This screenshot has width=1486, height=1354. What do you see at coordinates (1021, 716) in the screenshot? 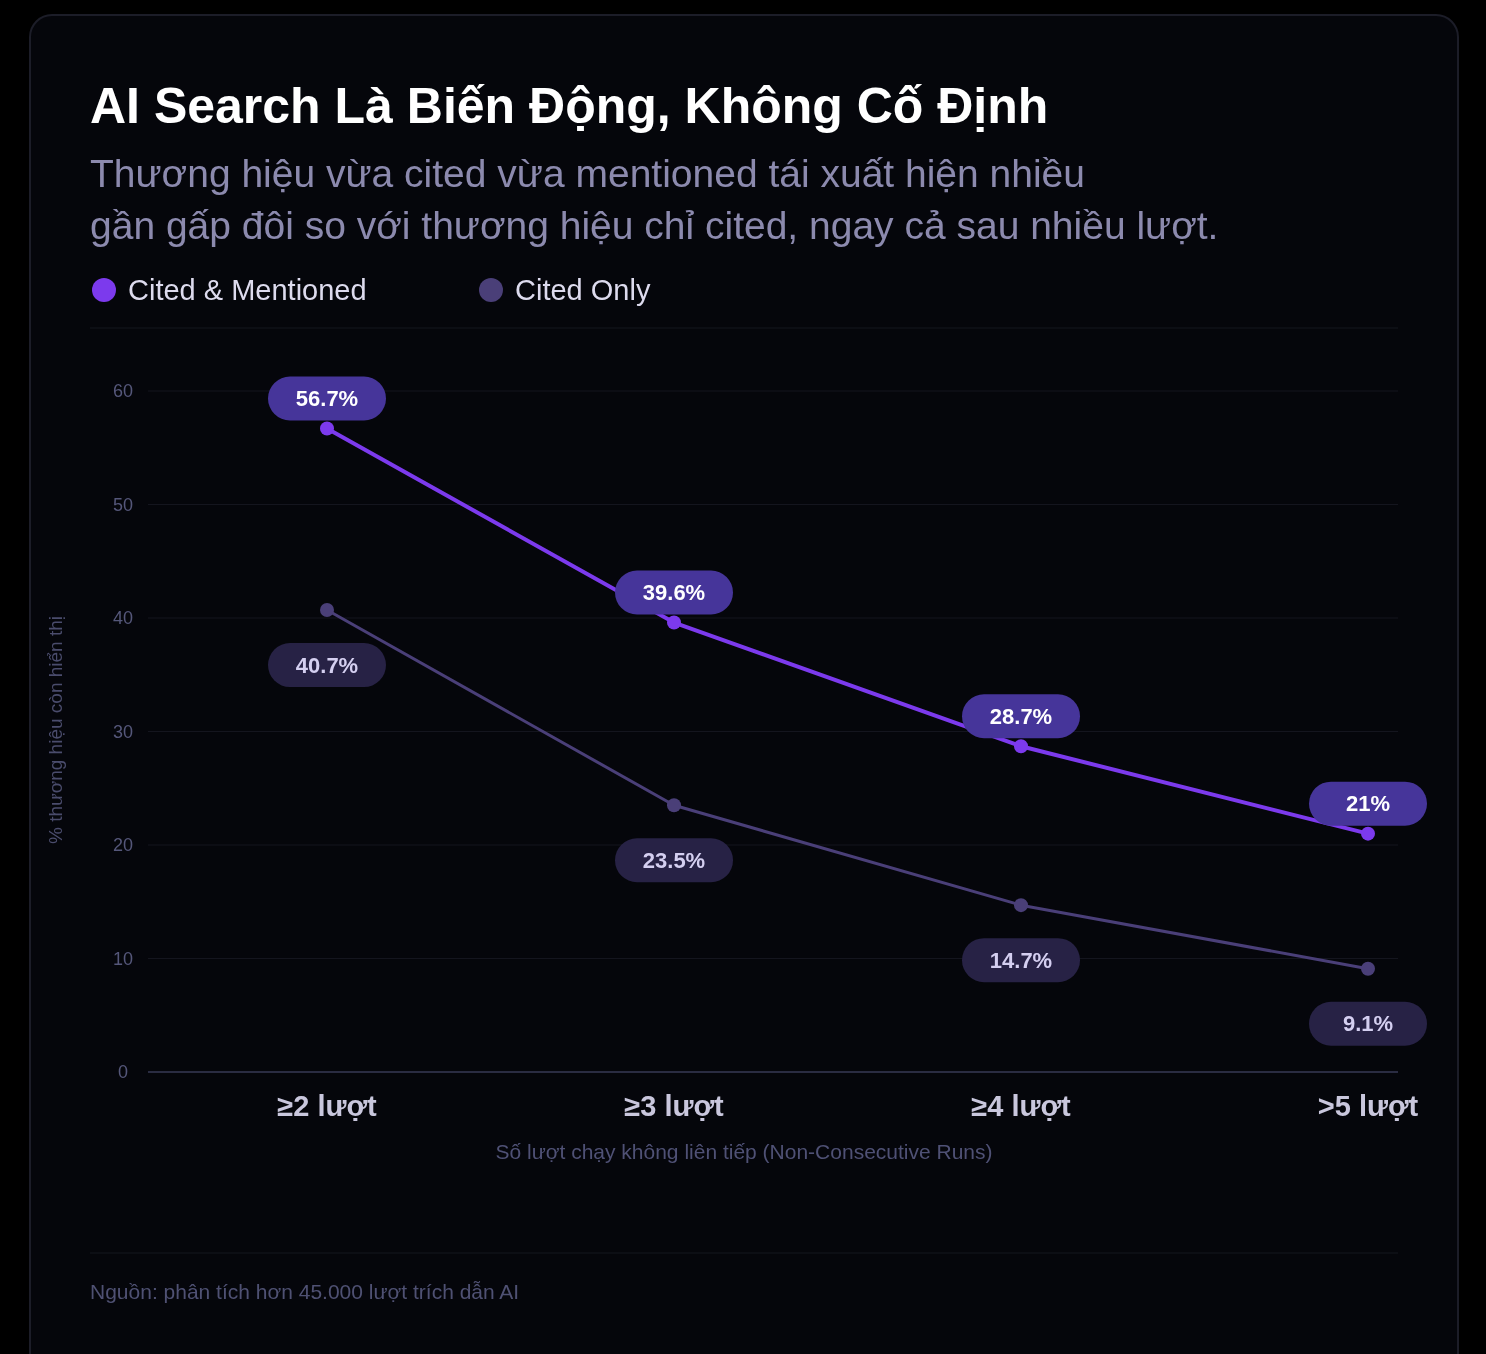
I see `data-label: 28.7%` at bounding box center [1021, 716].